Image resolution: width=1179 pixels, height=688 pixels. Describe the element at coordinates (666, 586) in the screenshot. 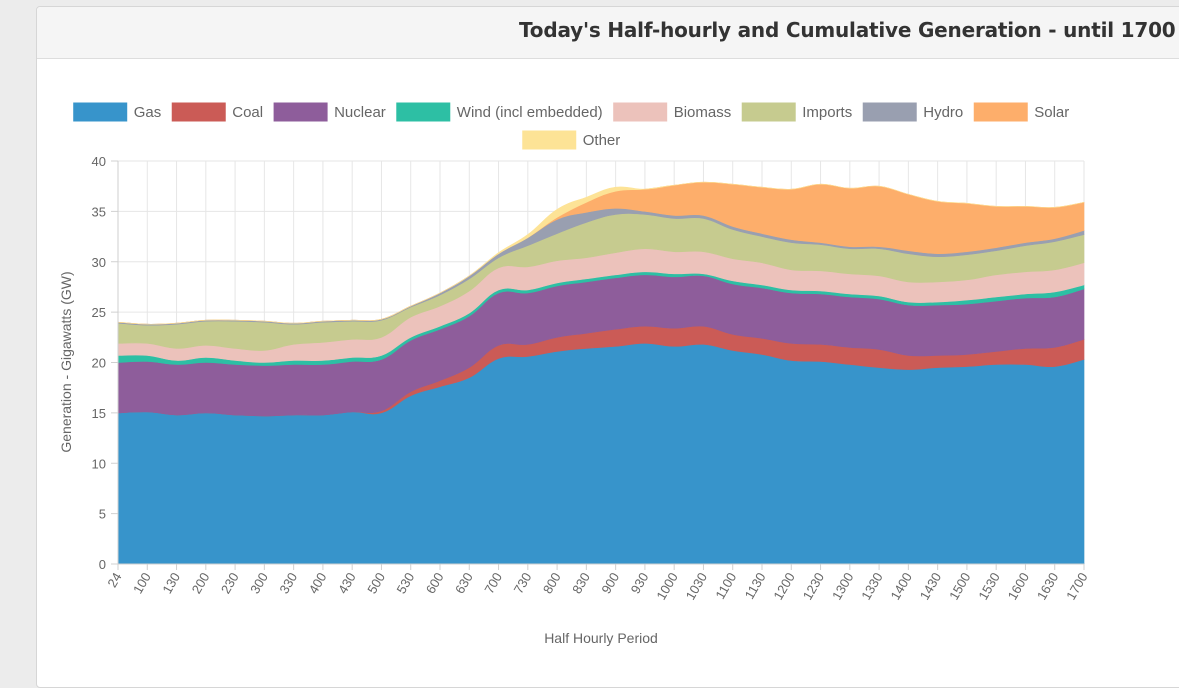

I see `x-tick-label: 1000` at that location.